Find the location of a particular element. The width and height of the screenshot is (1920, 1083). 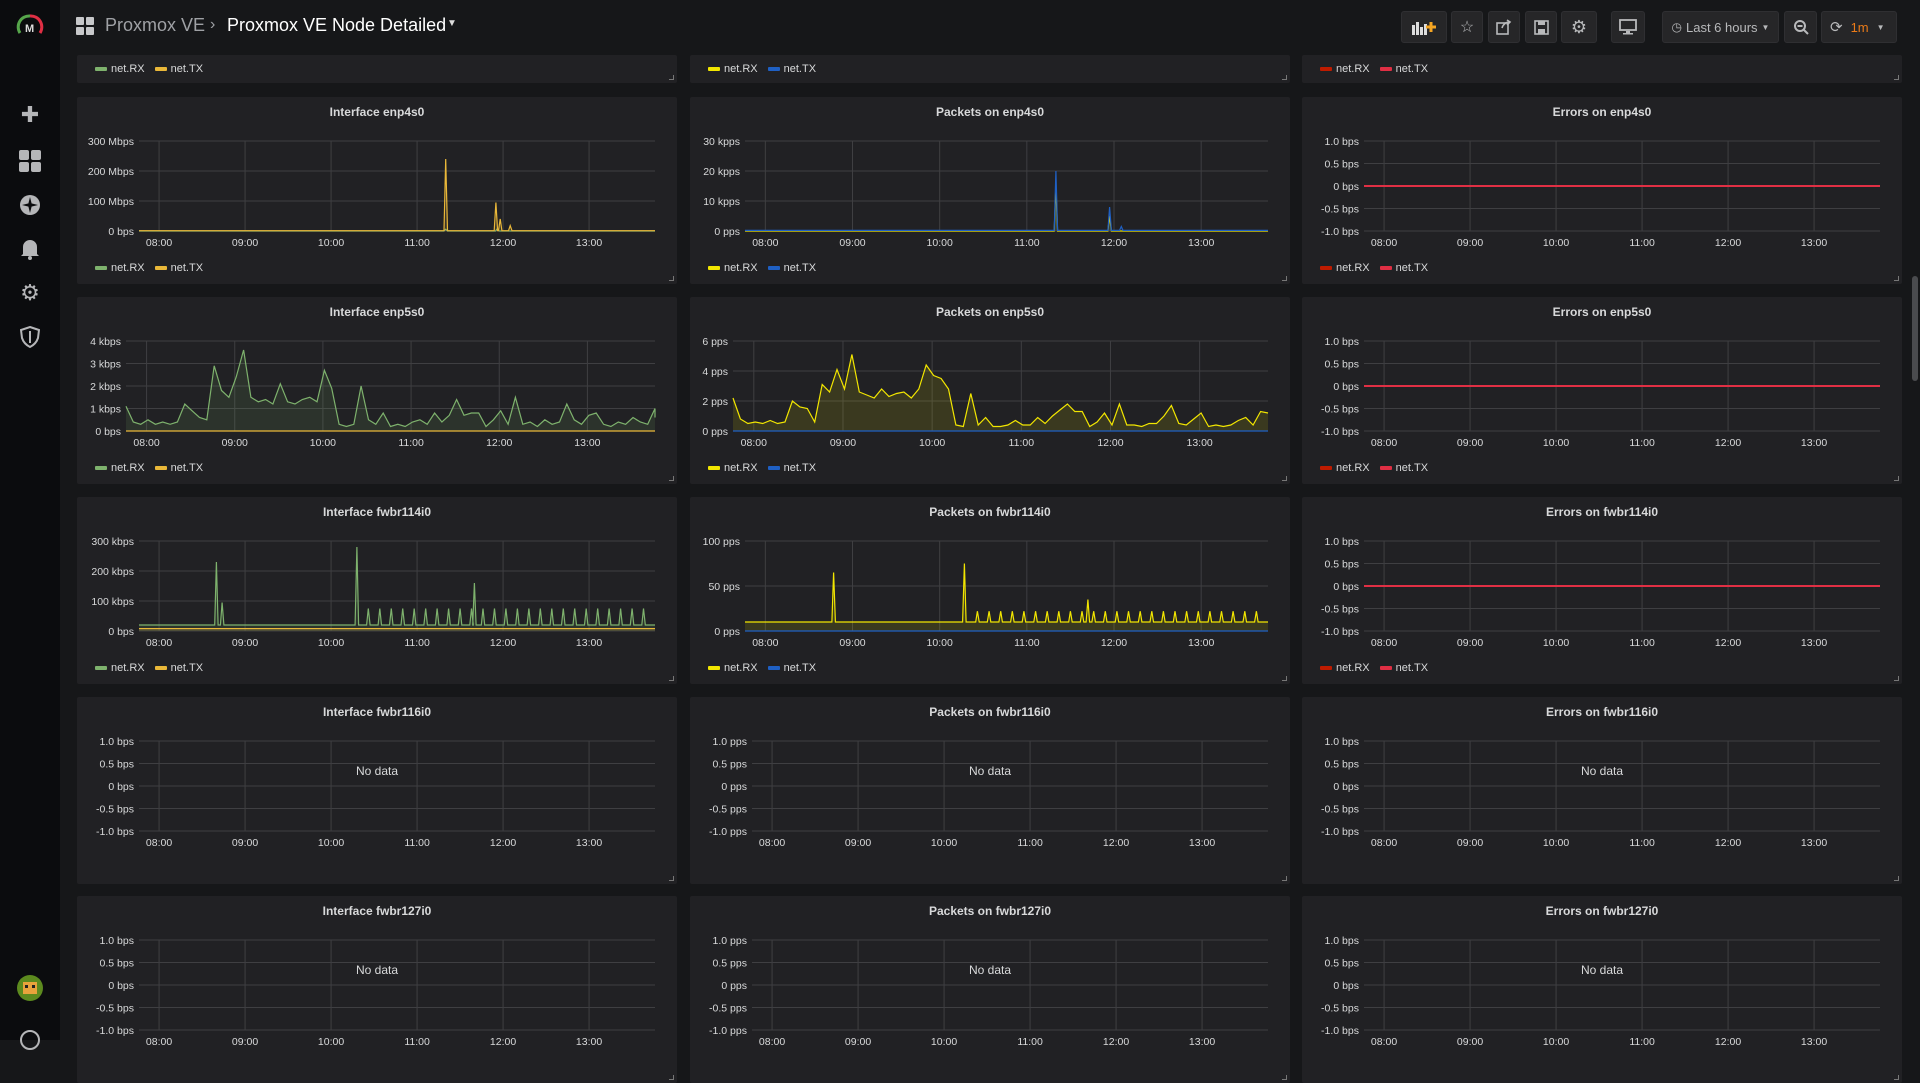

zoom-out-button is located at coordinates (1800, 27).